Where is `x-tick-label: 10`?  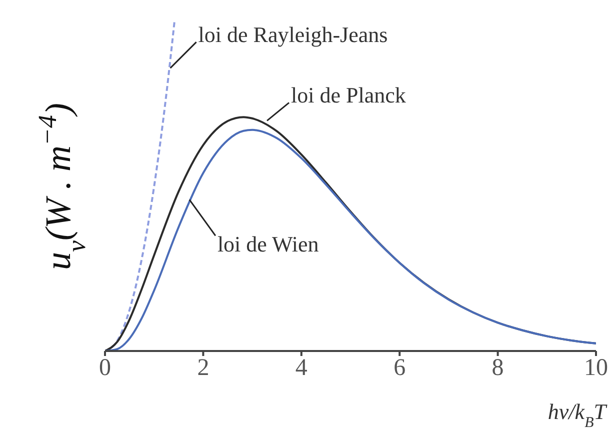
x-tick-label: 10 is located at coordinates (596, 368).